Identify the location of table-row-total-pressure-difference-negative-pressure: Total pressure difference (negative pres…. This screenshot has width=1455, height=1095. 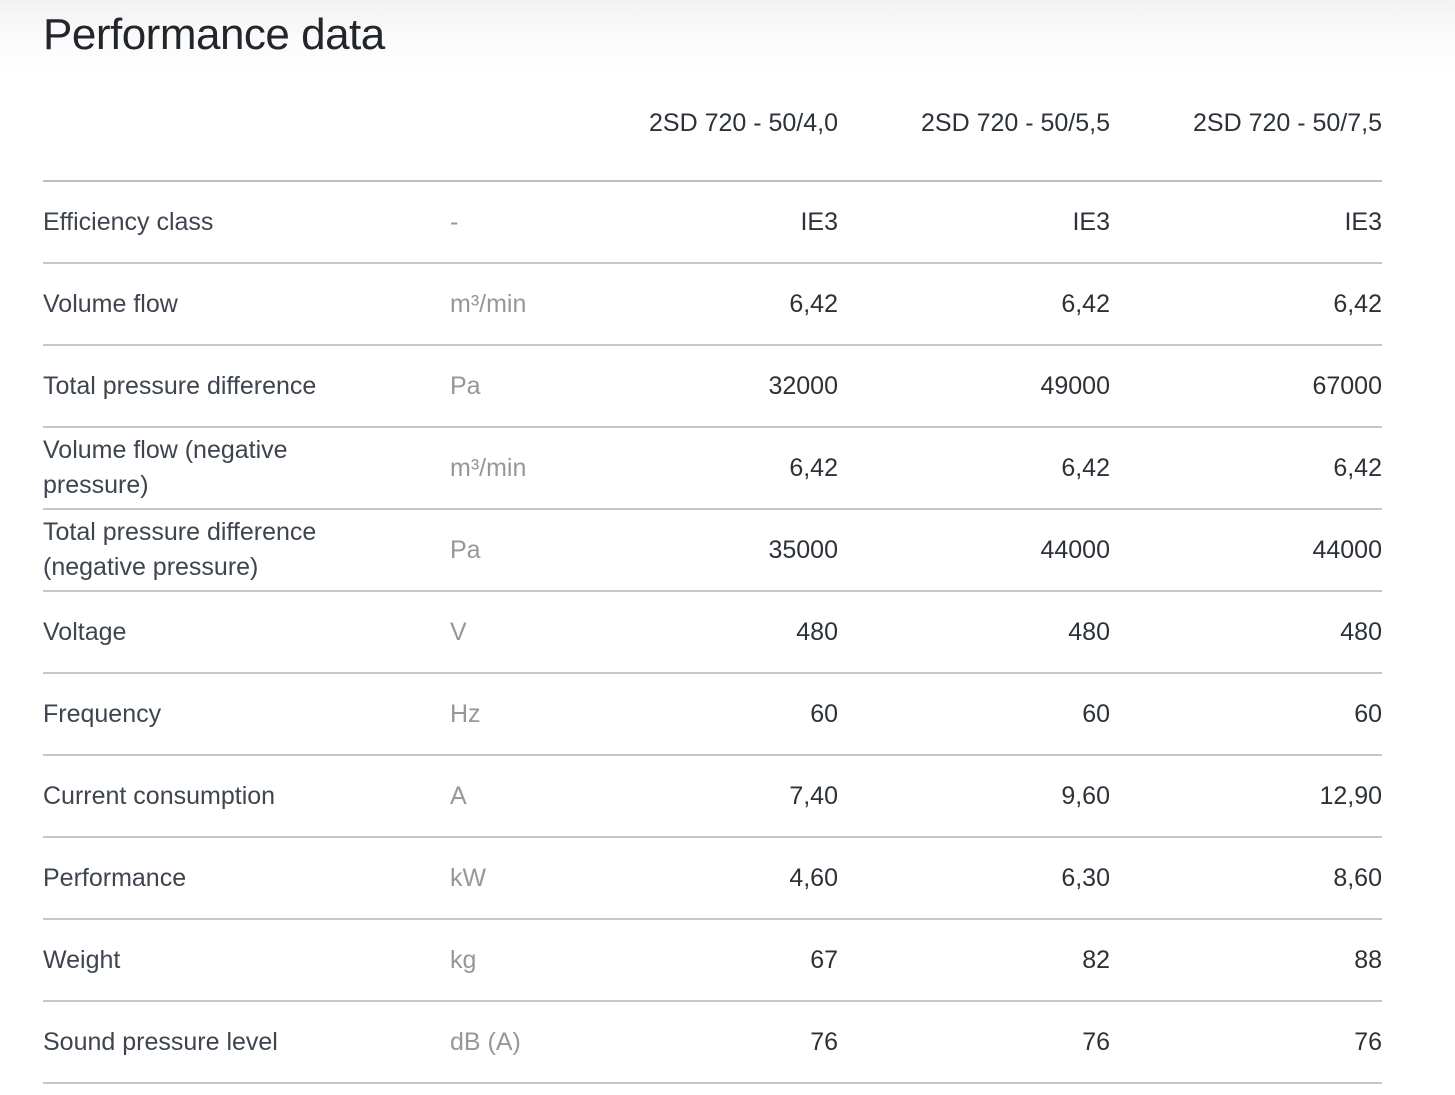
(712, 551).